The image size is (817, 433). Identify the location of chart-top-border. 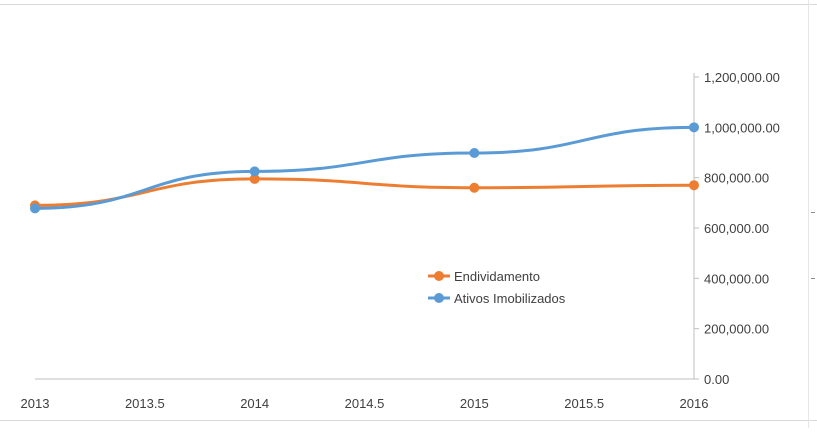
(408, 4).